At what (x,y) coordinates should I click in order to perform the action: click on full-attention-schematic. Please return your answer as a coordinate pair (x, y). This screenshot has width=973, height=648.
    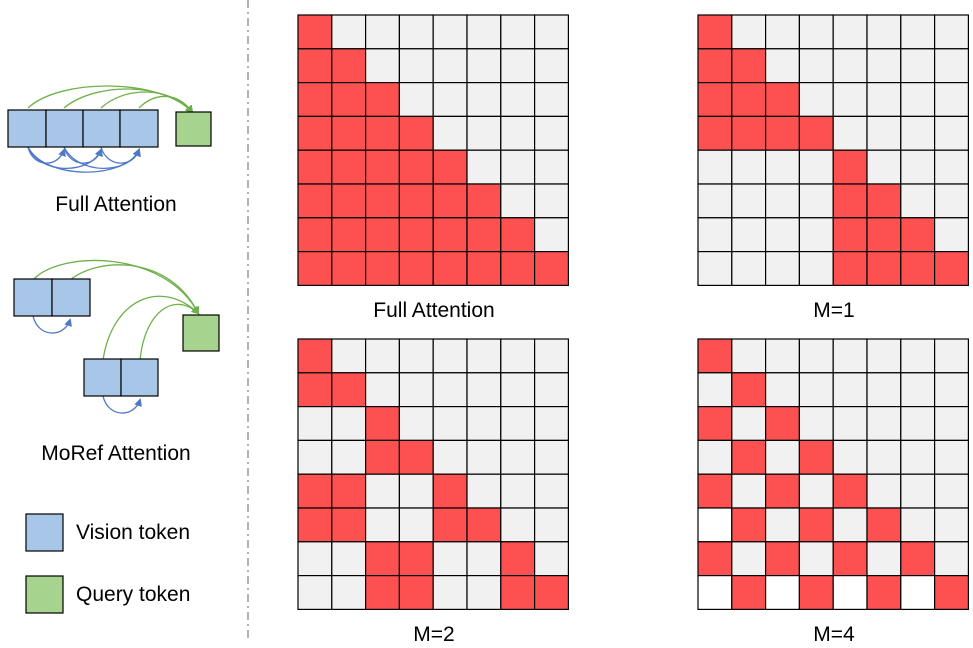
    Looking at the image, I should click on (109, 129).